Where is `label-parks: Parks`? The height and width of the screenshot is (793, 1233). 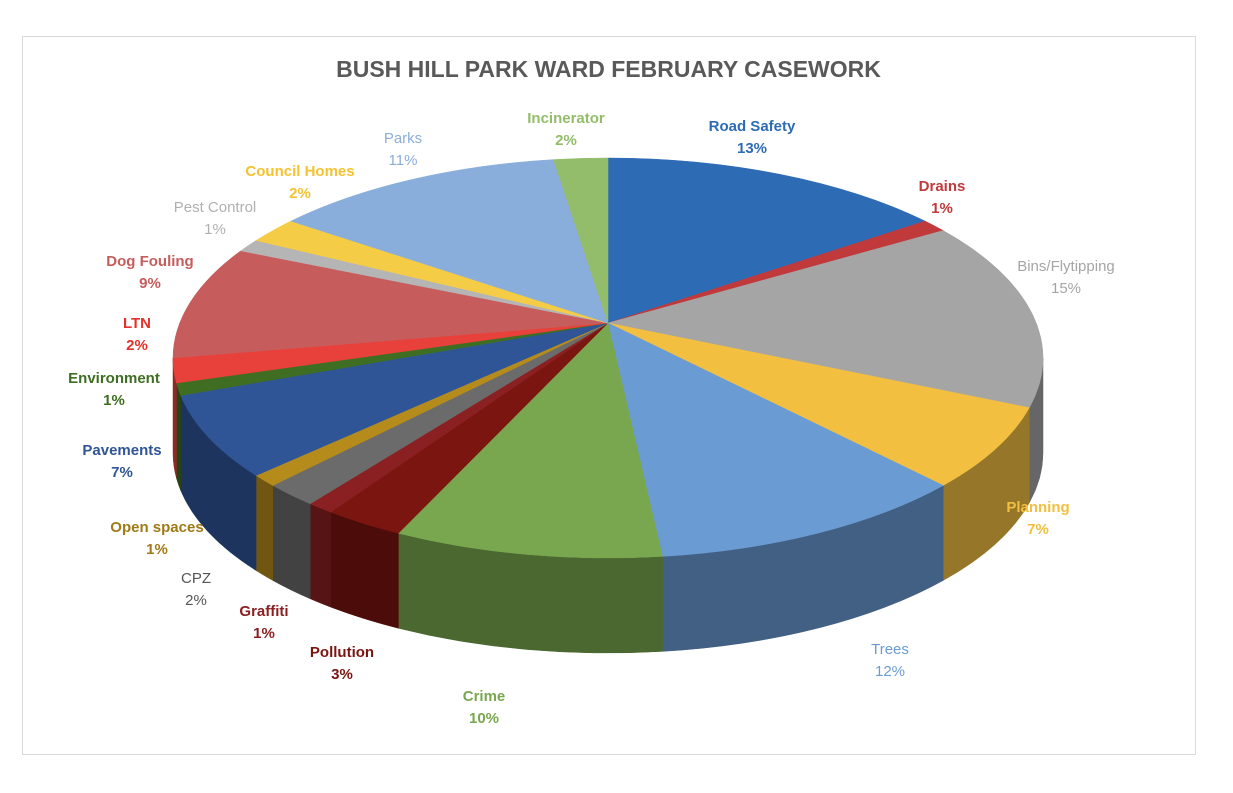
label-parks: Parks is located at coordinates (403, 138).